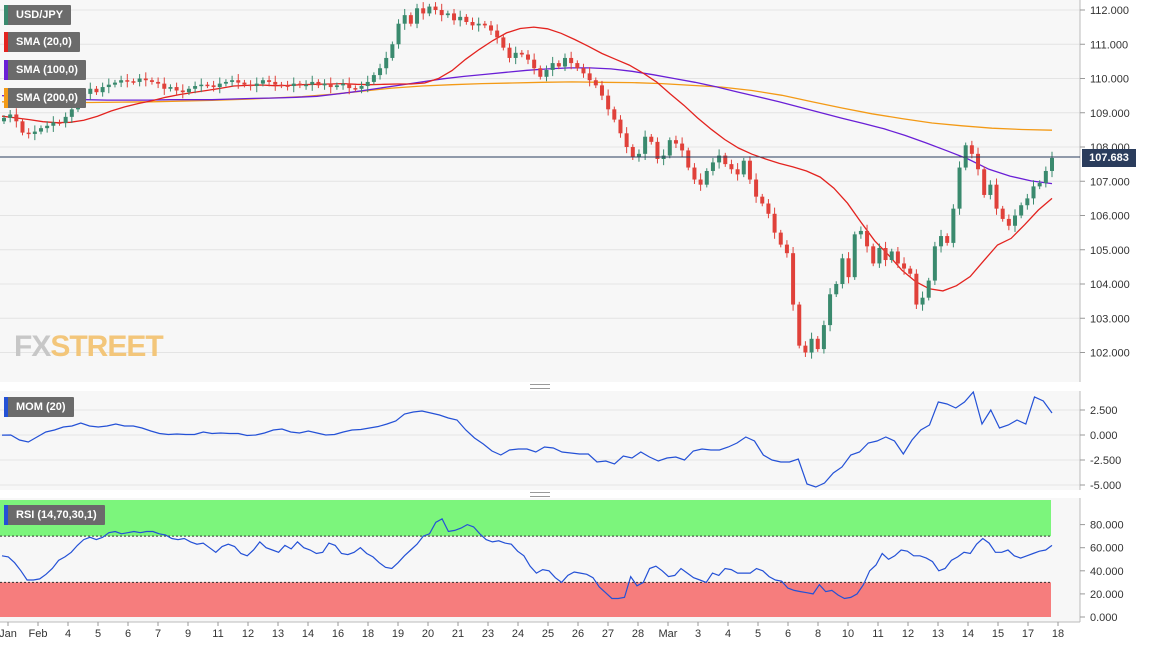 This screenshot has width=1151, height=645. Describe the element at coordinates (998, 634) in the screenshot. I see `x-tick-label: 15` at that location.